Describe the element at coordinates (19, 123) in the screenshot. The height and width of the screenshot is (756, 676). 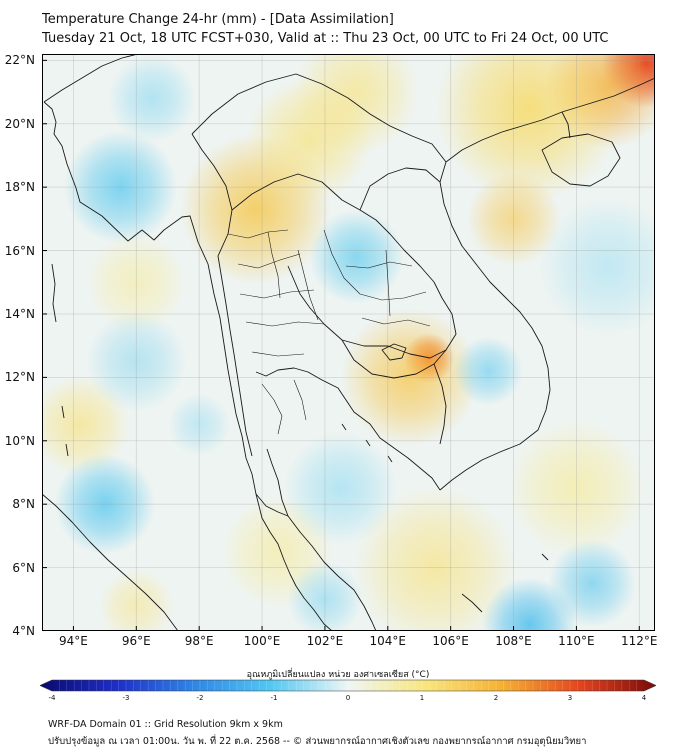
I see `latitude-label: 20°N` at that location.